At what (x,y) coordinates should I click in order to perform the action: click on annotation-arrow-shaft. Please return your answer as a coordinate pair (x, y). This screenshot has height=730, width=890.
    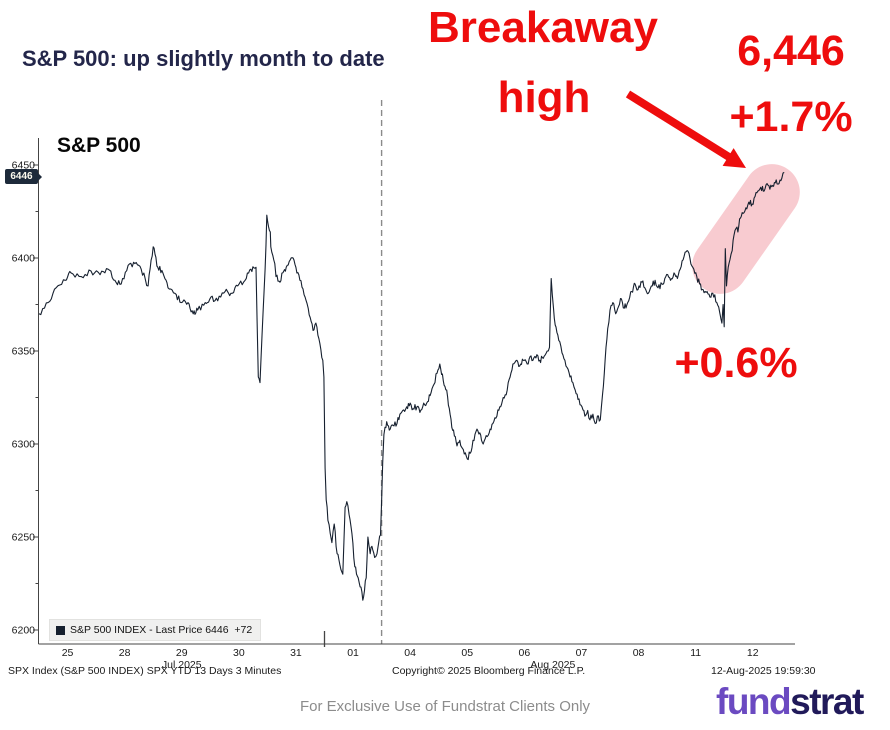
    Looking at the image, I should click on (678, 125).